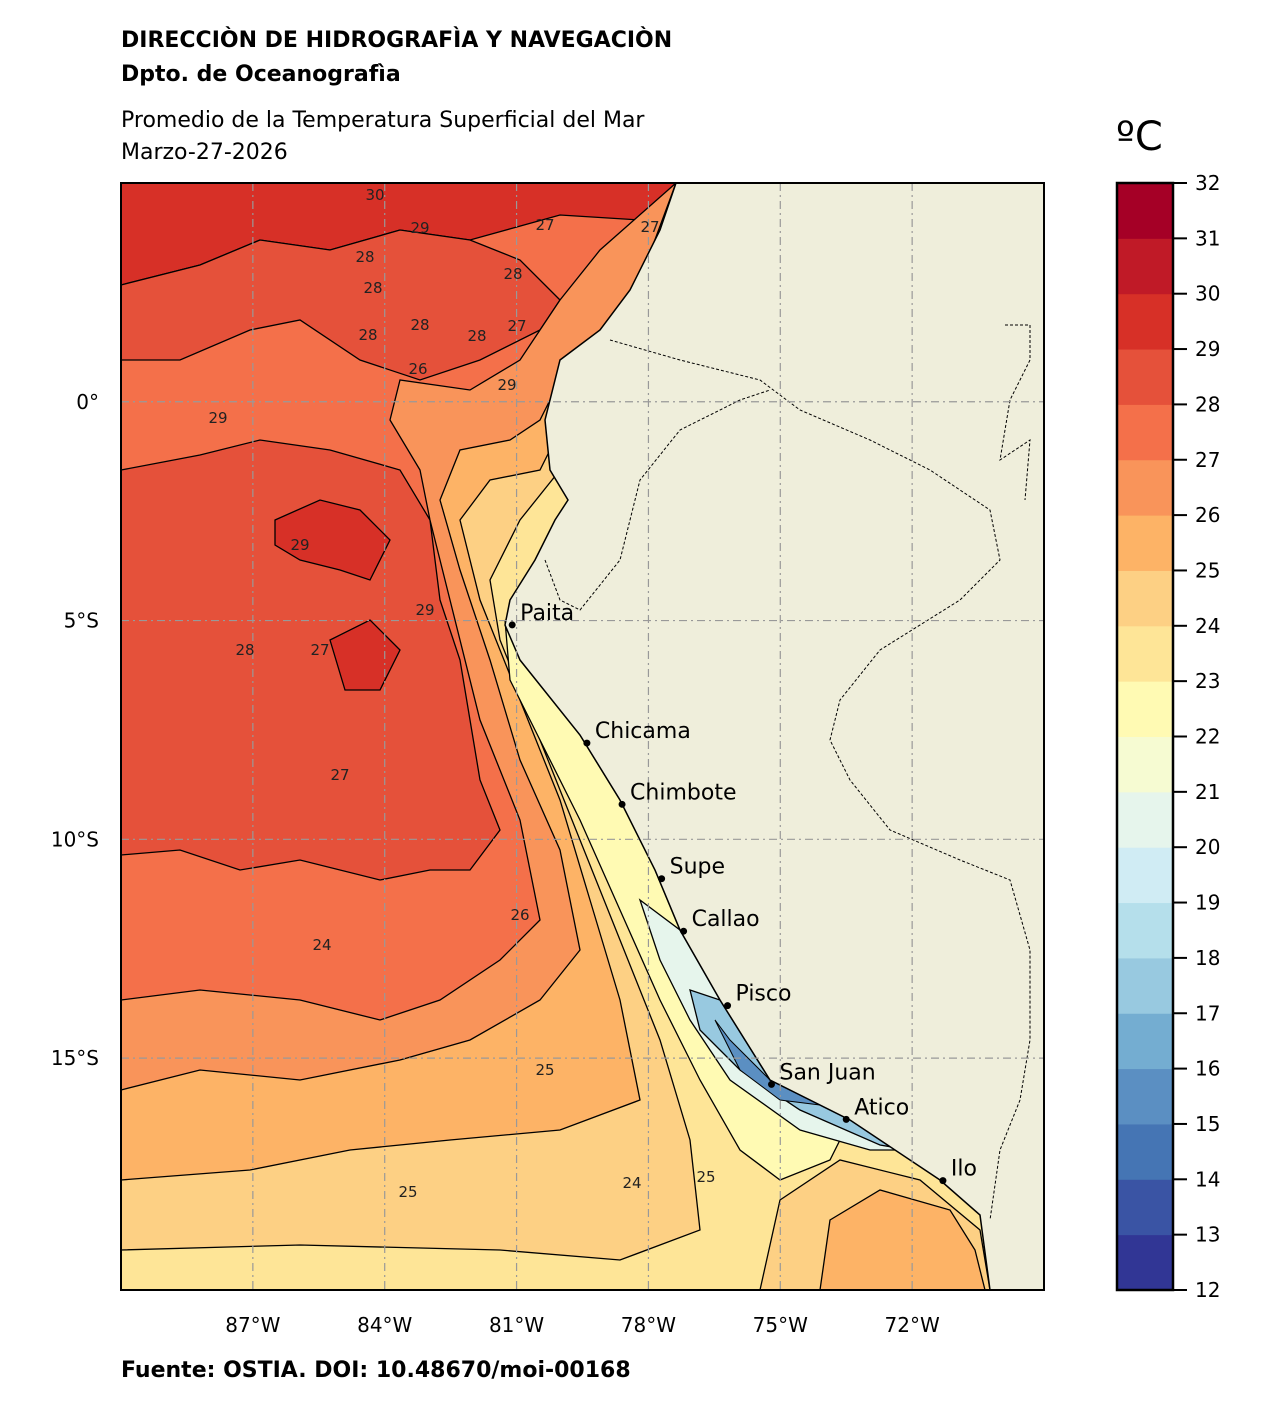 This screenshot has width=1268, height=1420. What do you see at coordinates (697, 867) in the screenshot?
I see `city-label-supe: Supe` at bounding box center [697, 867].